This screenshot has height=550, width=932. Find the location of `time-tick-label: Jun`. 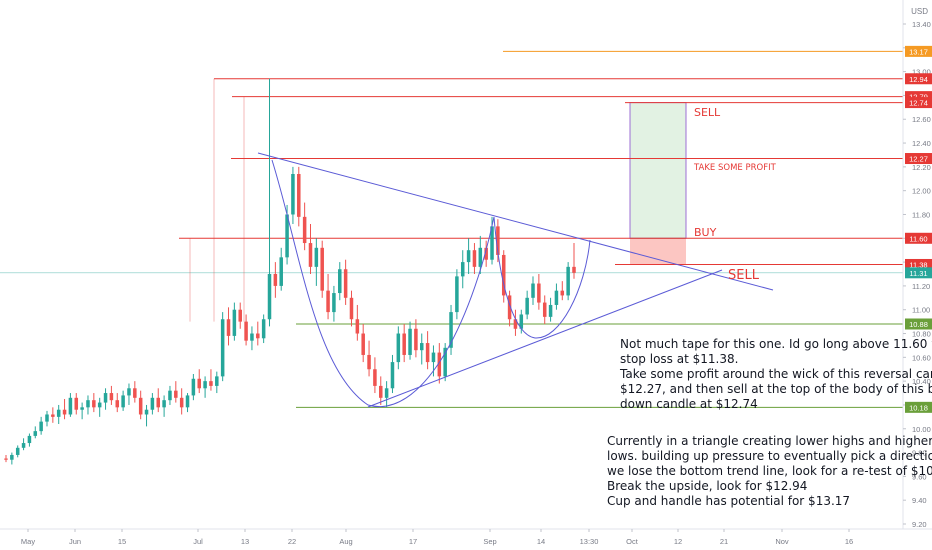

time-tick-label: Jun is located at coordinates (75, 541).